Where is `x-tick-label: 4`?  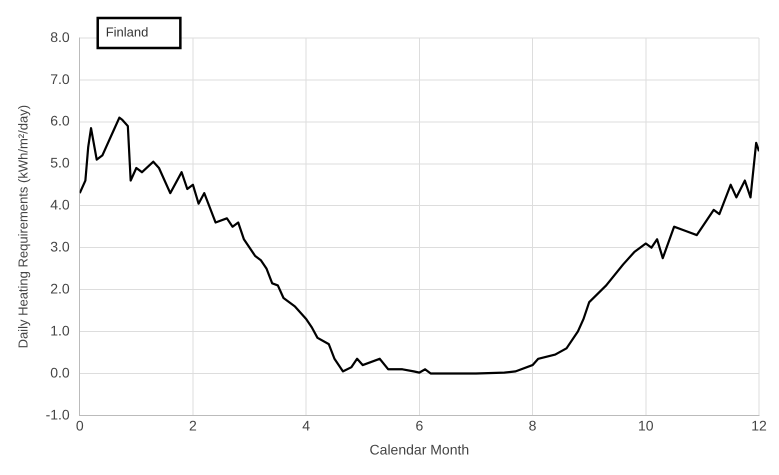
x-tick-label: 4 is located at coordinates (306, 426).